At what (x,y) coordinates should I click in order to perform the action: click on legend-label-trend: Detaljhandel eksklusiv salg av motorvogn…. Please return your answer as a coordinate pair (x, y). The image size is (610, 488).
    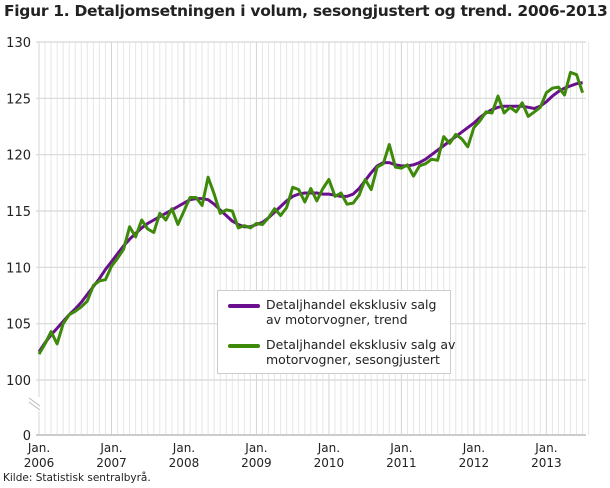
    Looking at the image, I should click on (351, 312).